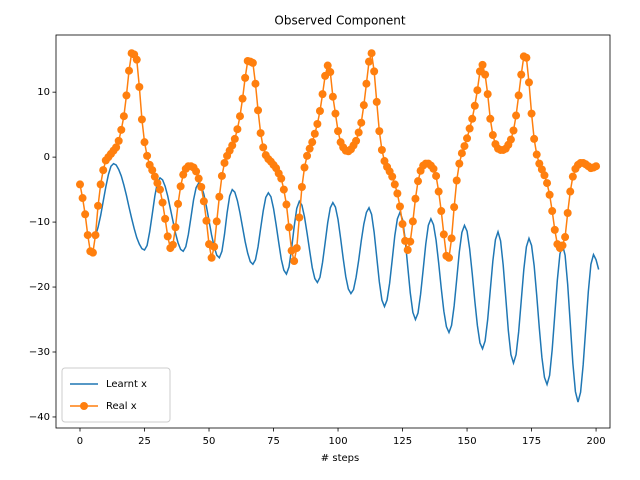  Describe the element at coordinates (126, 384) in the screenshot. I see `legend-label: Learnt x` at that location.